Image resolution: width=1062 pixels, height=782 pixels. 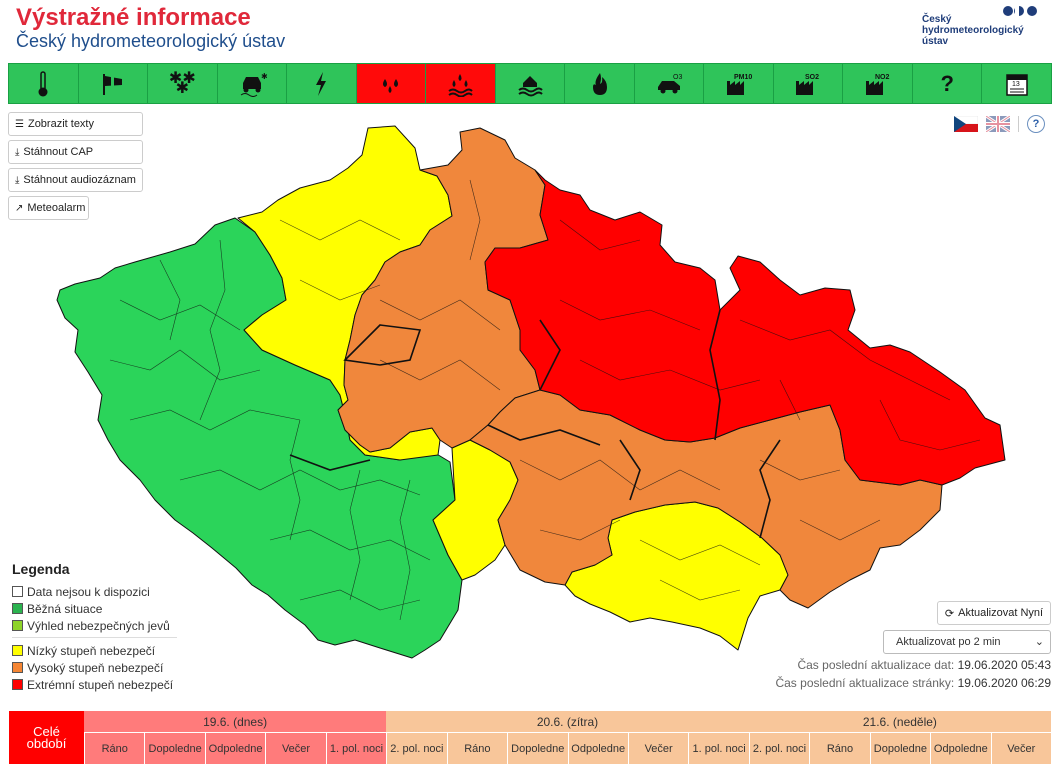 What do you see at coordinates (183, 83) in the screenshot?
I see `snowflakes-icon: ✱✱ ✱` at bounding box center [183, 83].